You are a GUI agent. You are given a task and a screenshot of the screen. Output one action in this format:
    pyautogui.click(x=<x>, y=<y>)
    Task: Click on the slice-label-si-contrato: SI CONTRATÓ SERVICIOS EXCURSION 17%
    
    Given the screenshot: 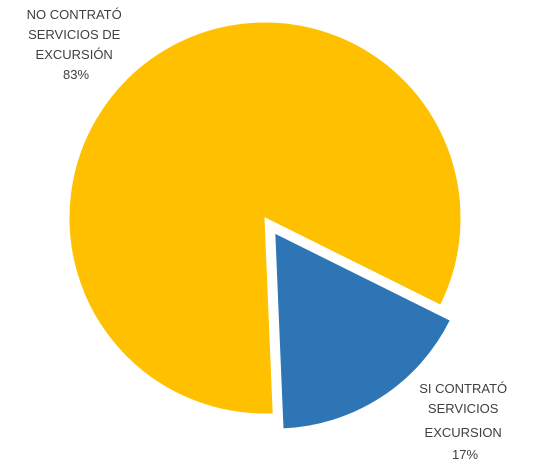 What is the action you would take?
    pyautogui.click(x=465, y=421)
    